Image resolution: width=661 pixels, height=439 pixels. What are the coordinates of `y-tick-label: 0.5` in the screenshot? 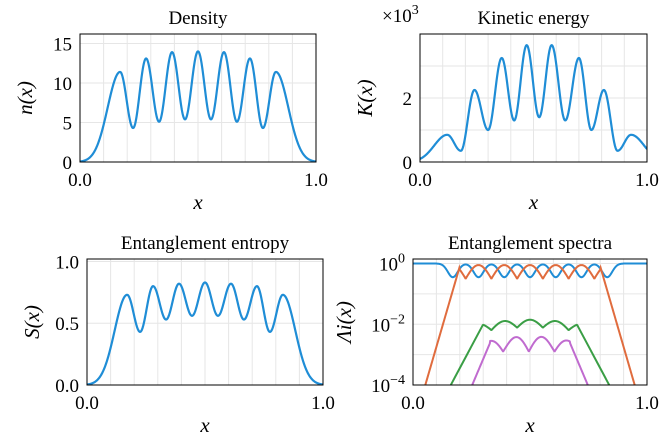 It's located at (67, 324).